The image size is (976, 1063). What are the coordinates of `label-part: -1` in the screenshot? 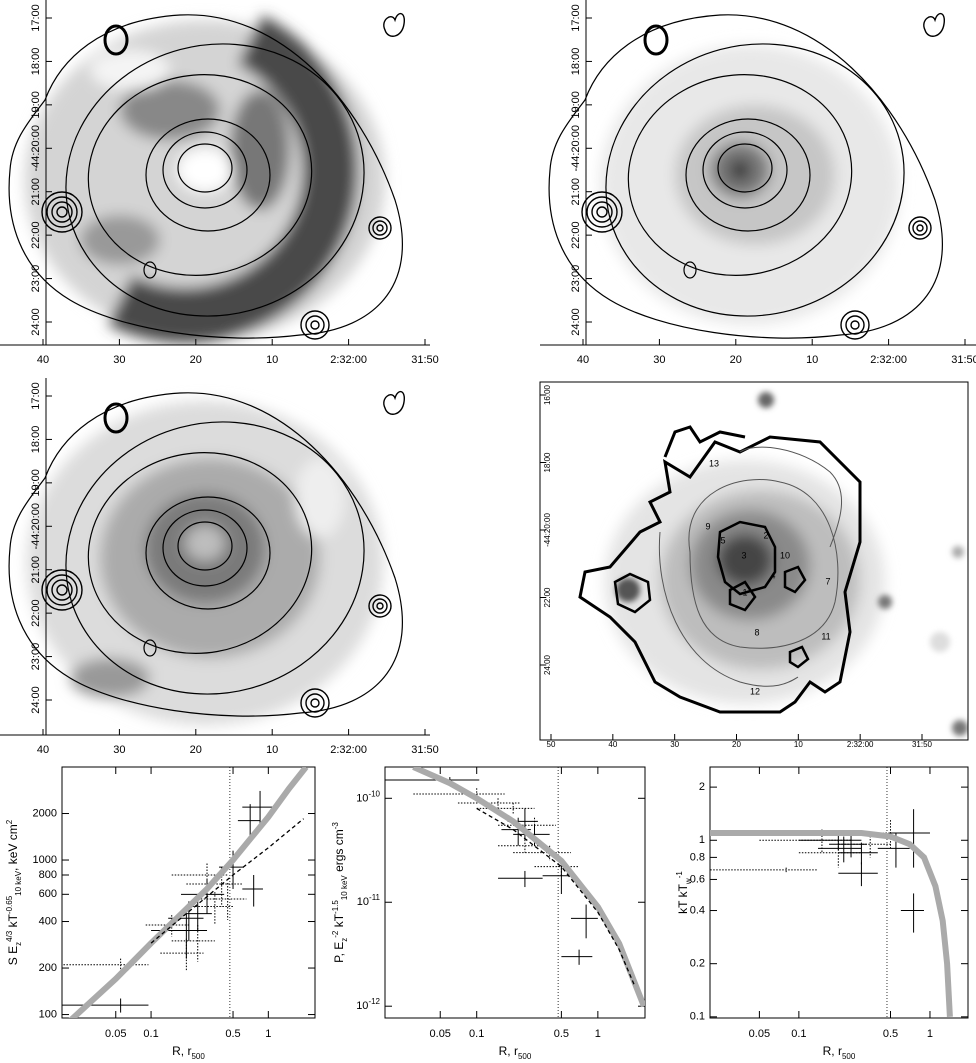 It's located at (679, 875).